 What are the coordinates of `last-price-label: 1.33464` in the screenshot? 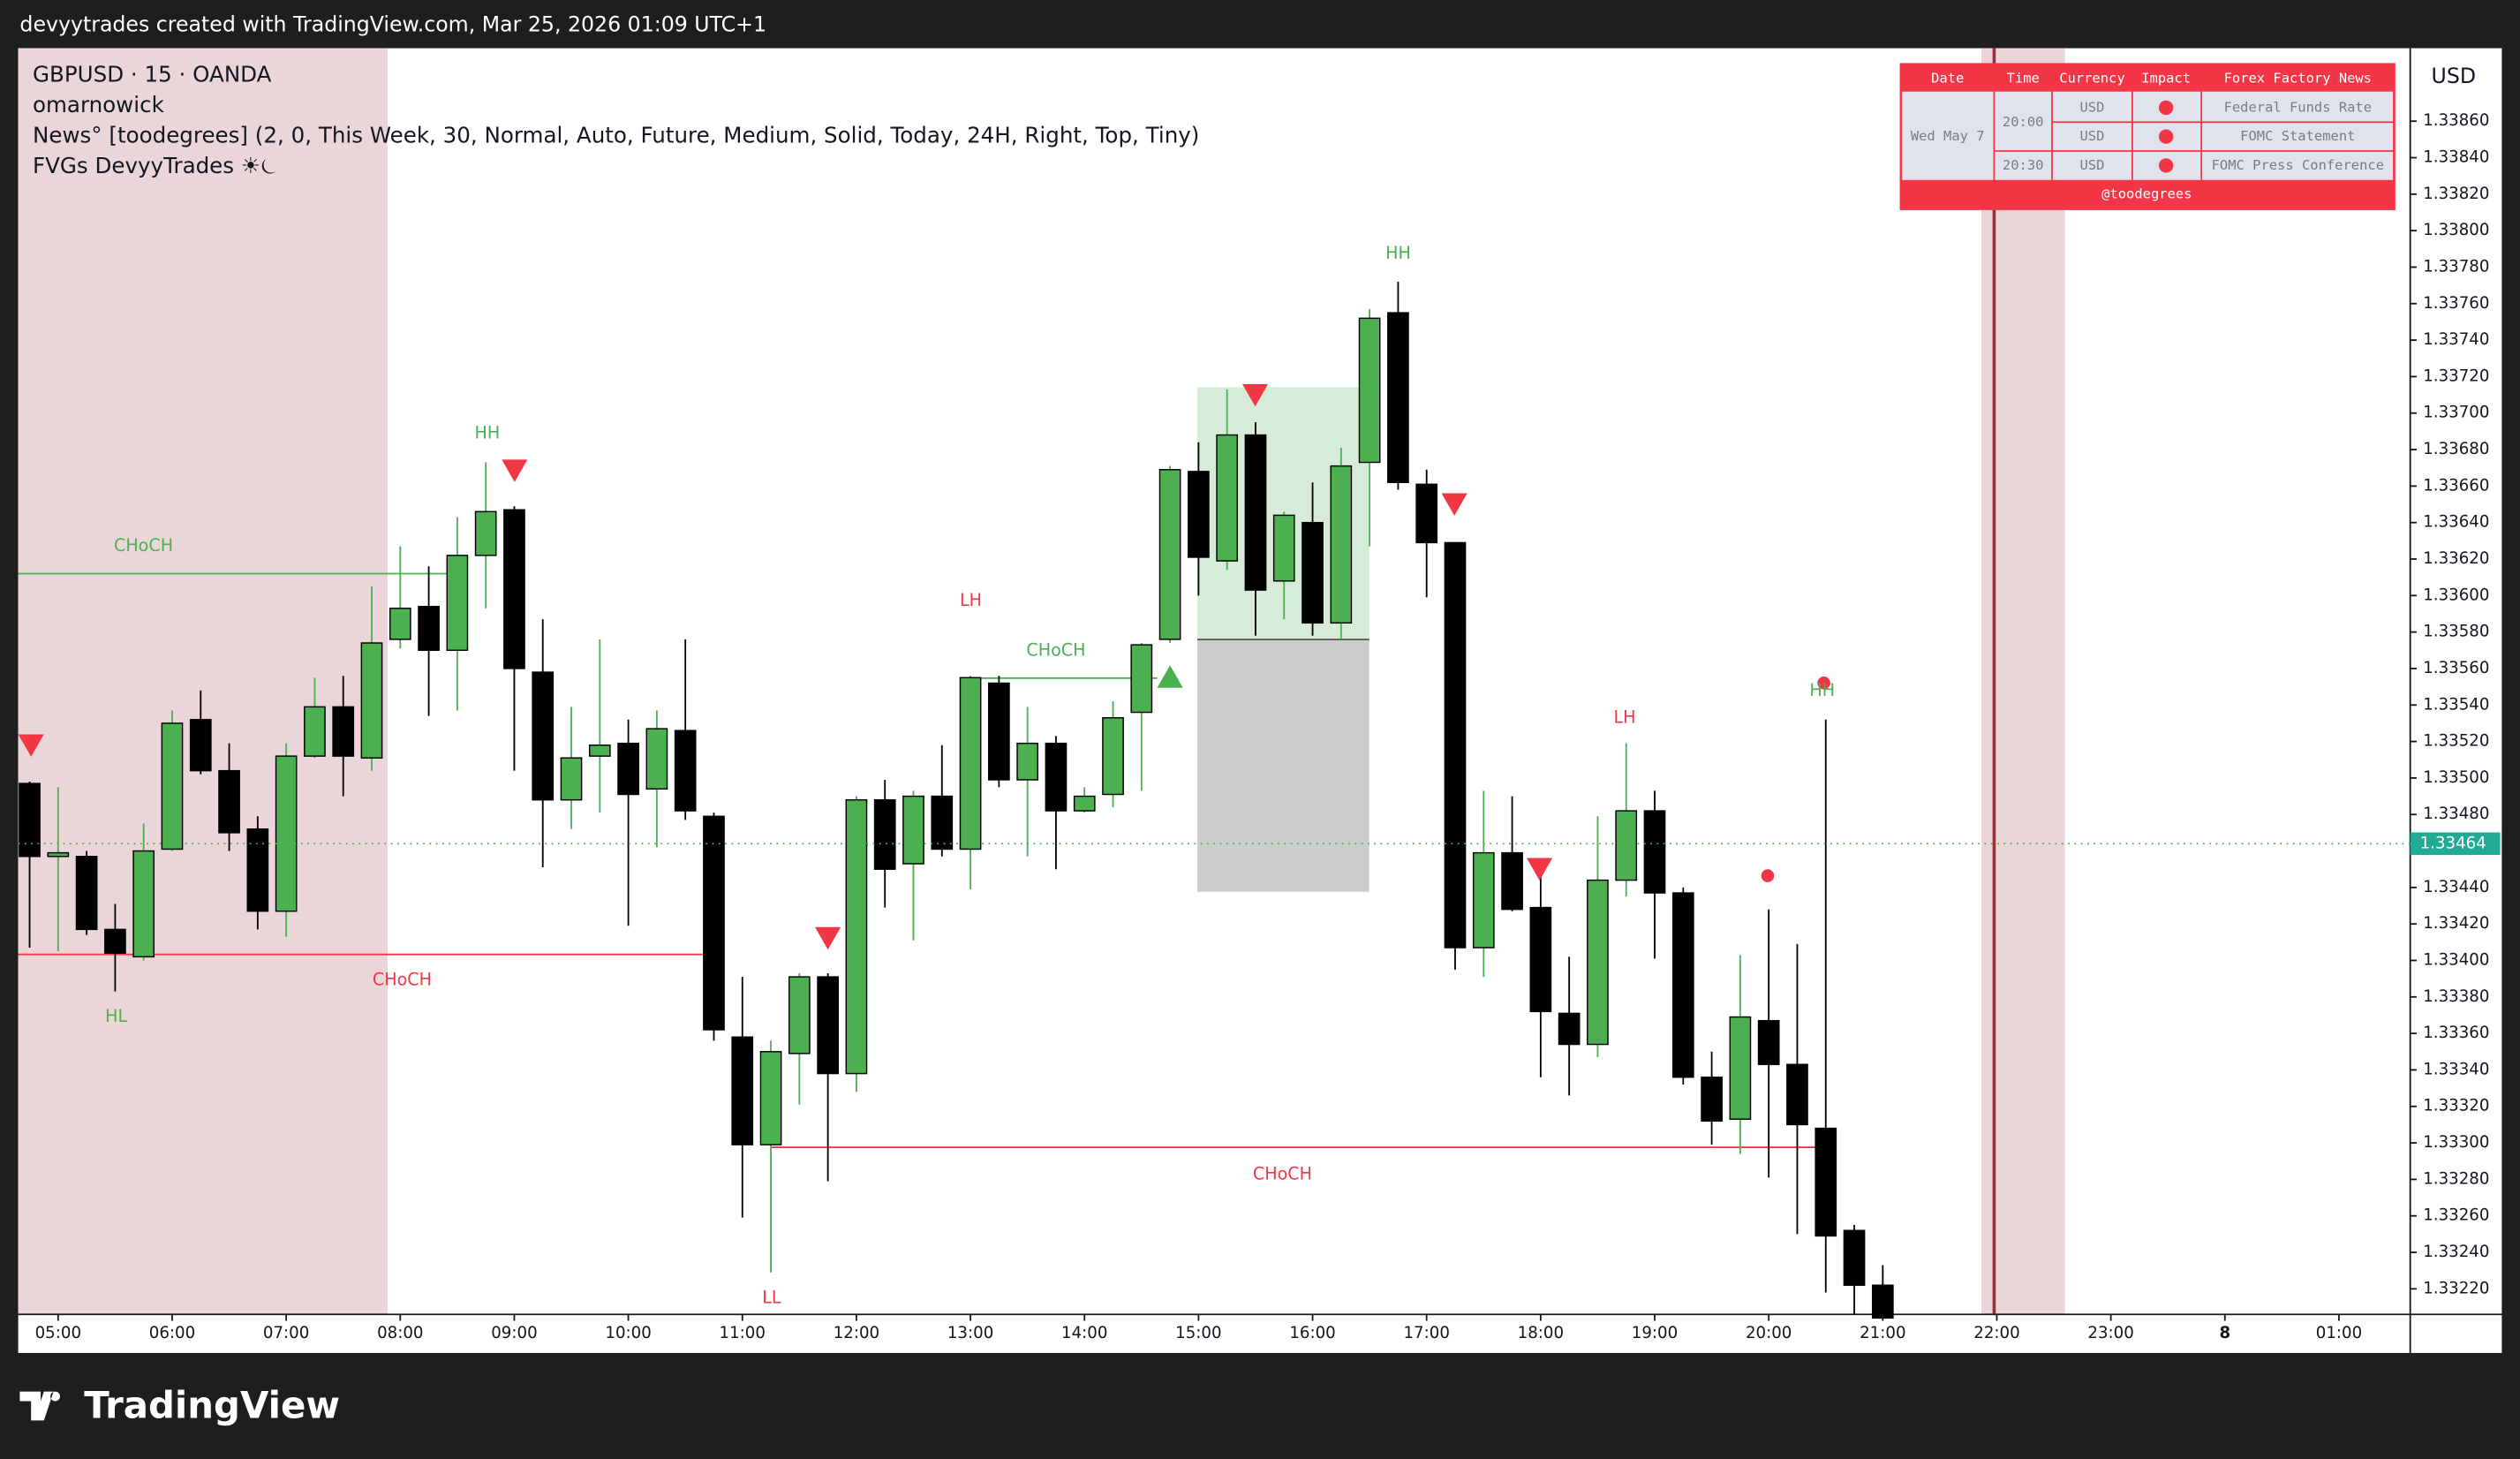 It's located at (2453, 843).